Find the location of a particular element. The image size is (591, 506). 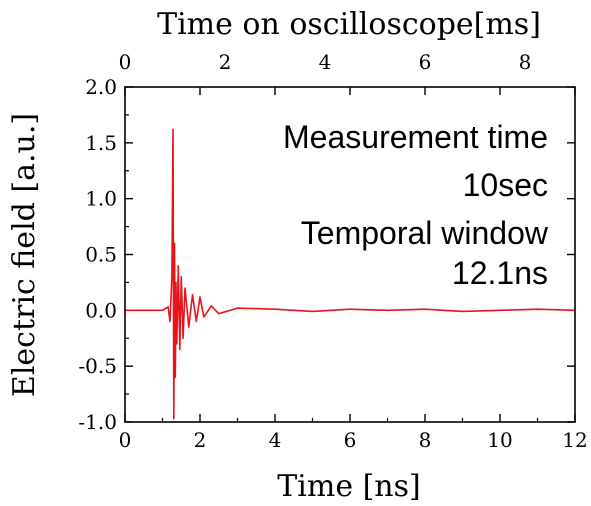

x-tick-label: 10 is located at coordinates (499, 440).